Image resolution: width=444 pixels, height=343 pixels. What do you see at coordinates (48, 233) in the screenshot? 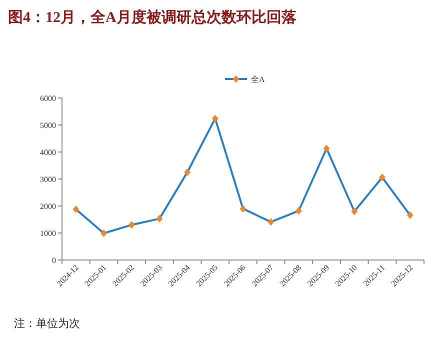
I see `y-tick-label: 1000` at bounding box center [48, 233].